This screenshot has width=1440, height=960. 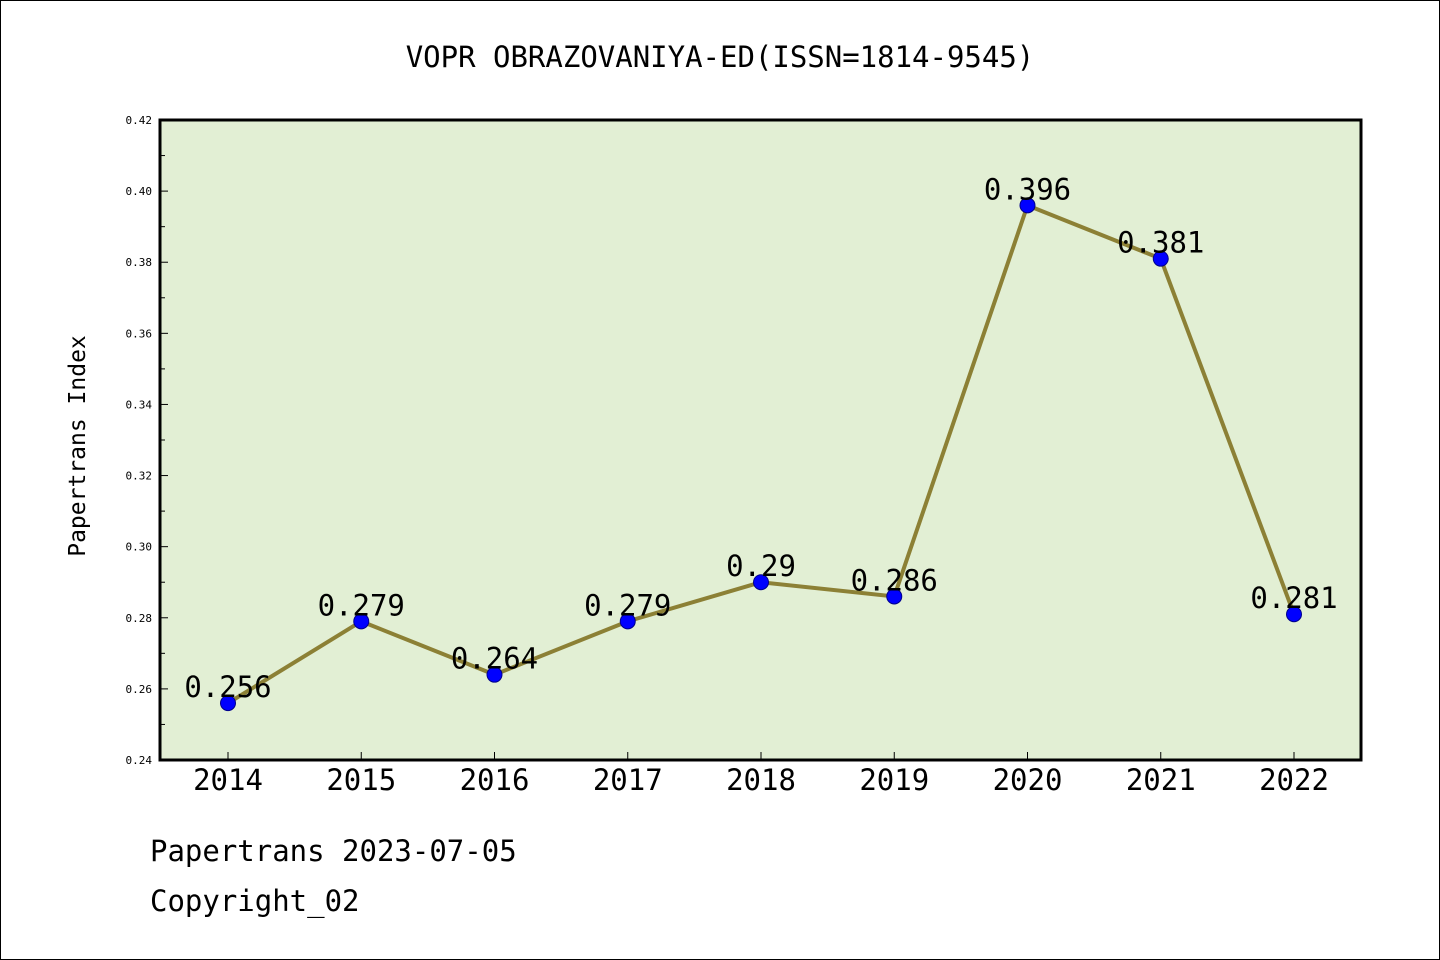 I want to click on x-tick-label: 2021, so click(x=1161, y=780).